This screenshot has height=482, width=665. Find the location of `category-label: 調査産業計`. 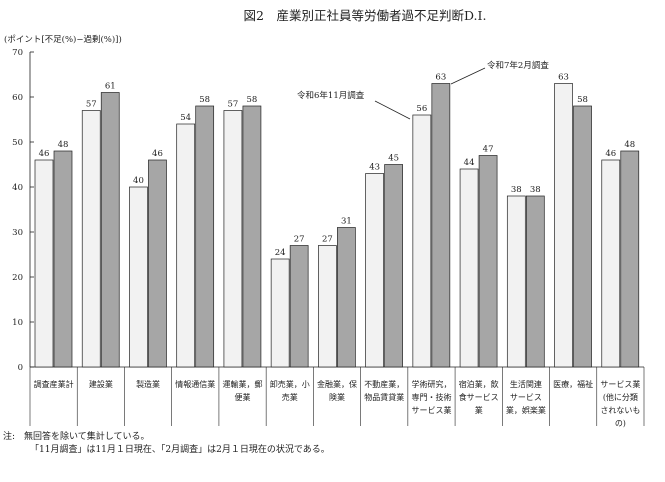

category-label: 調査産業計 is located at coordinates (54, 384).